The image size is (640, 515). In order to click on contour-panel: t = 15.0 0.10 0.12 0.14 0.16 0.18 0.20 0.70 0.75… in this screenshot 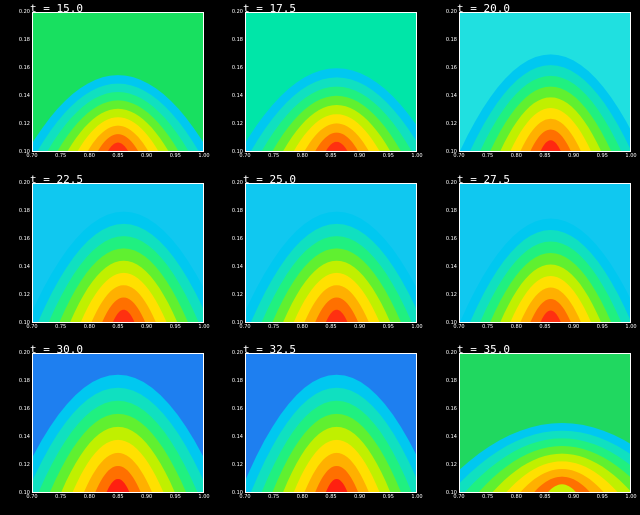, I will do `click(106, 88)`.